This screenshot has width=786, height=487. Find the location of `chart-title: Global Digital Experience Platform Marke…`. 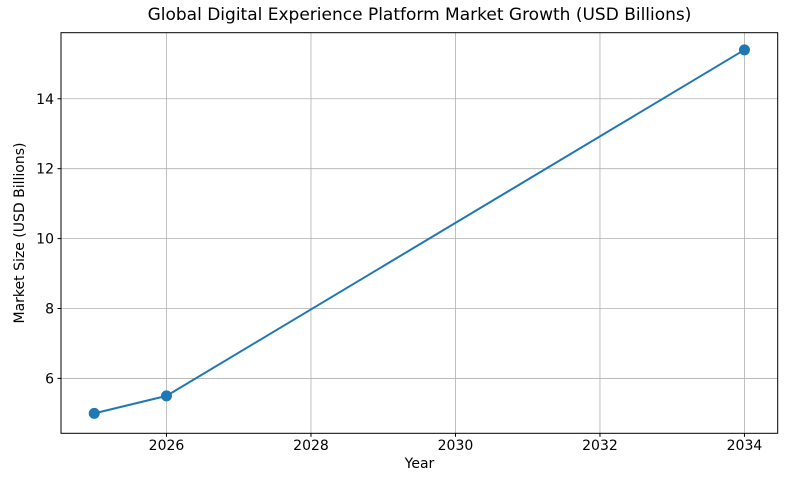

chart-title: Global Digital Experience Platform Marke… is located at coordinates (419, 15).